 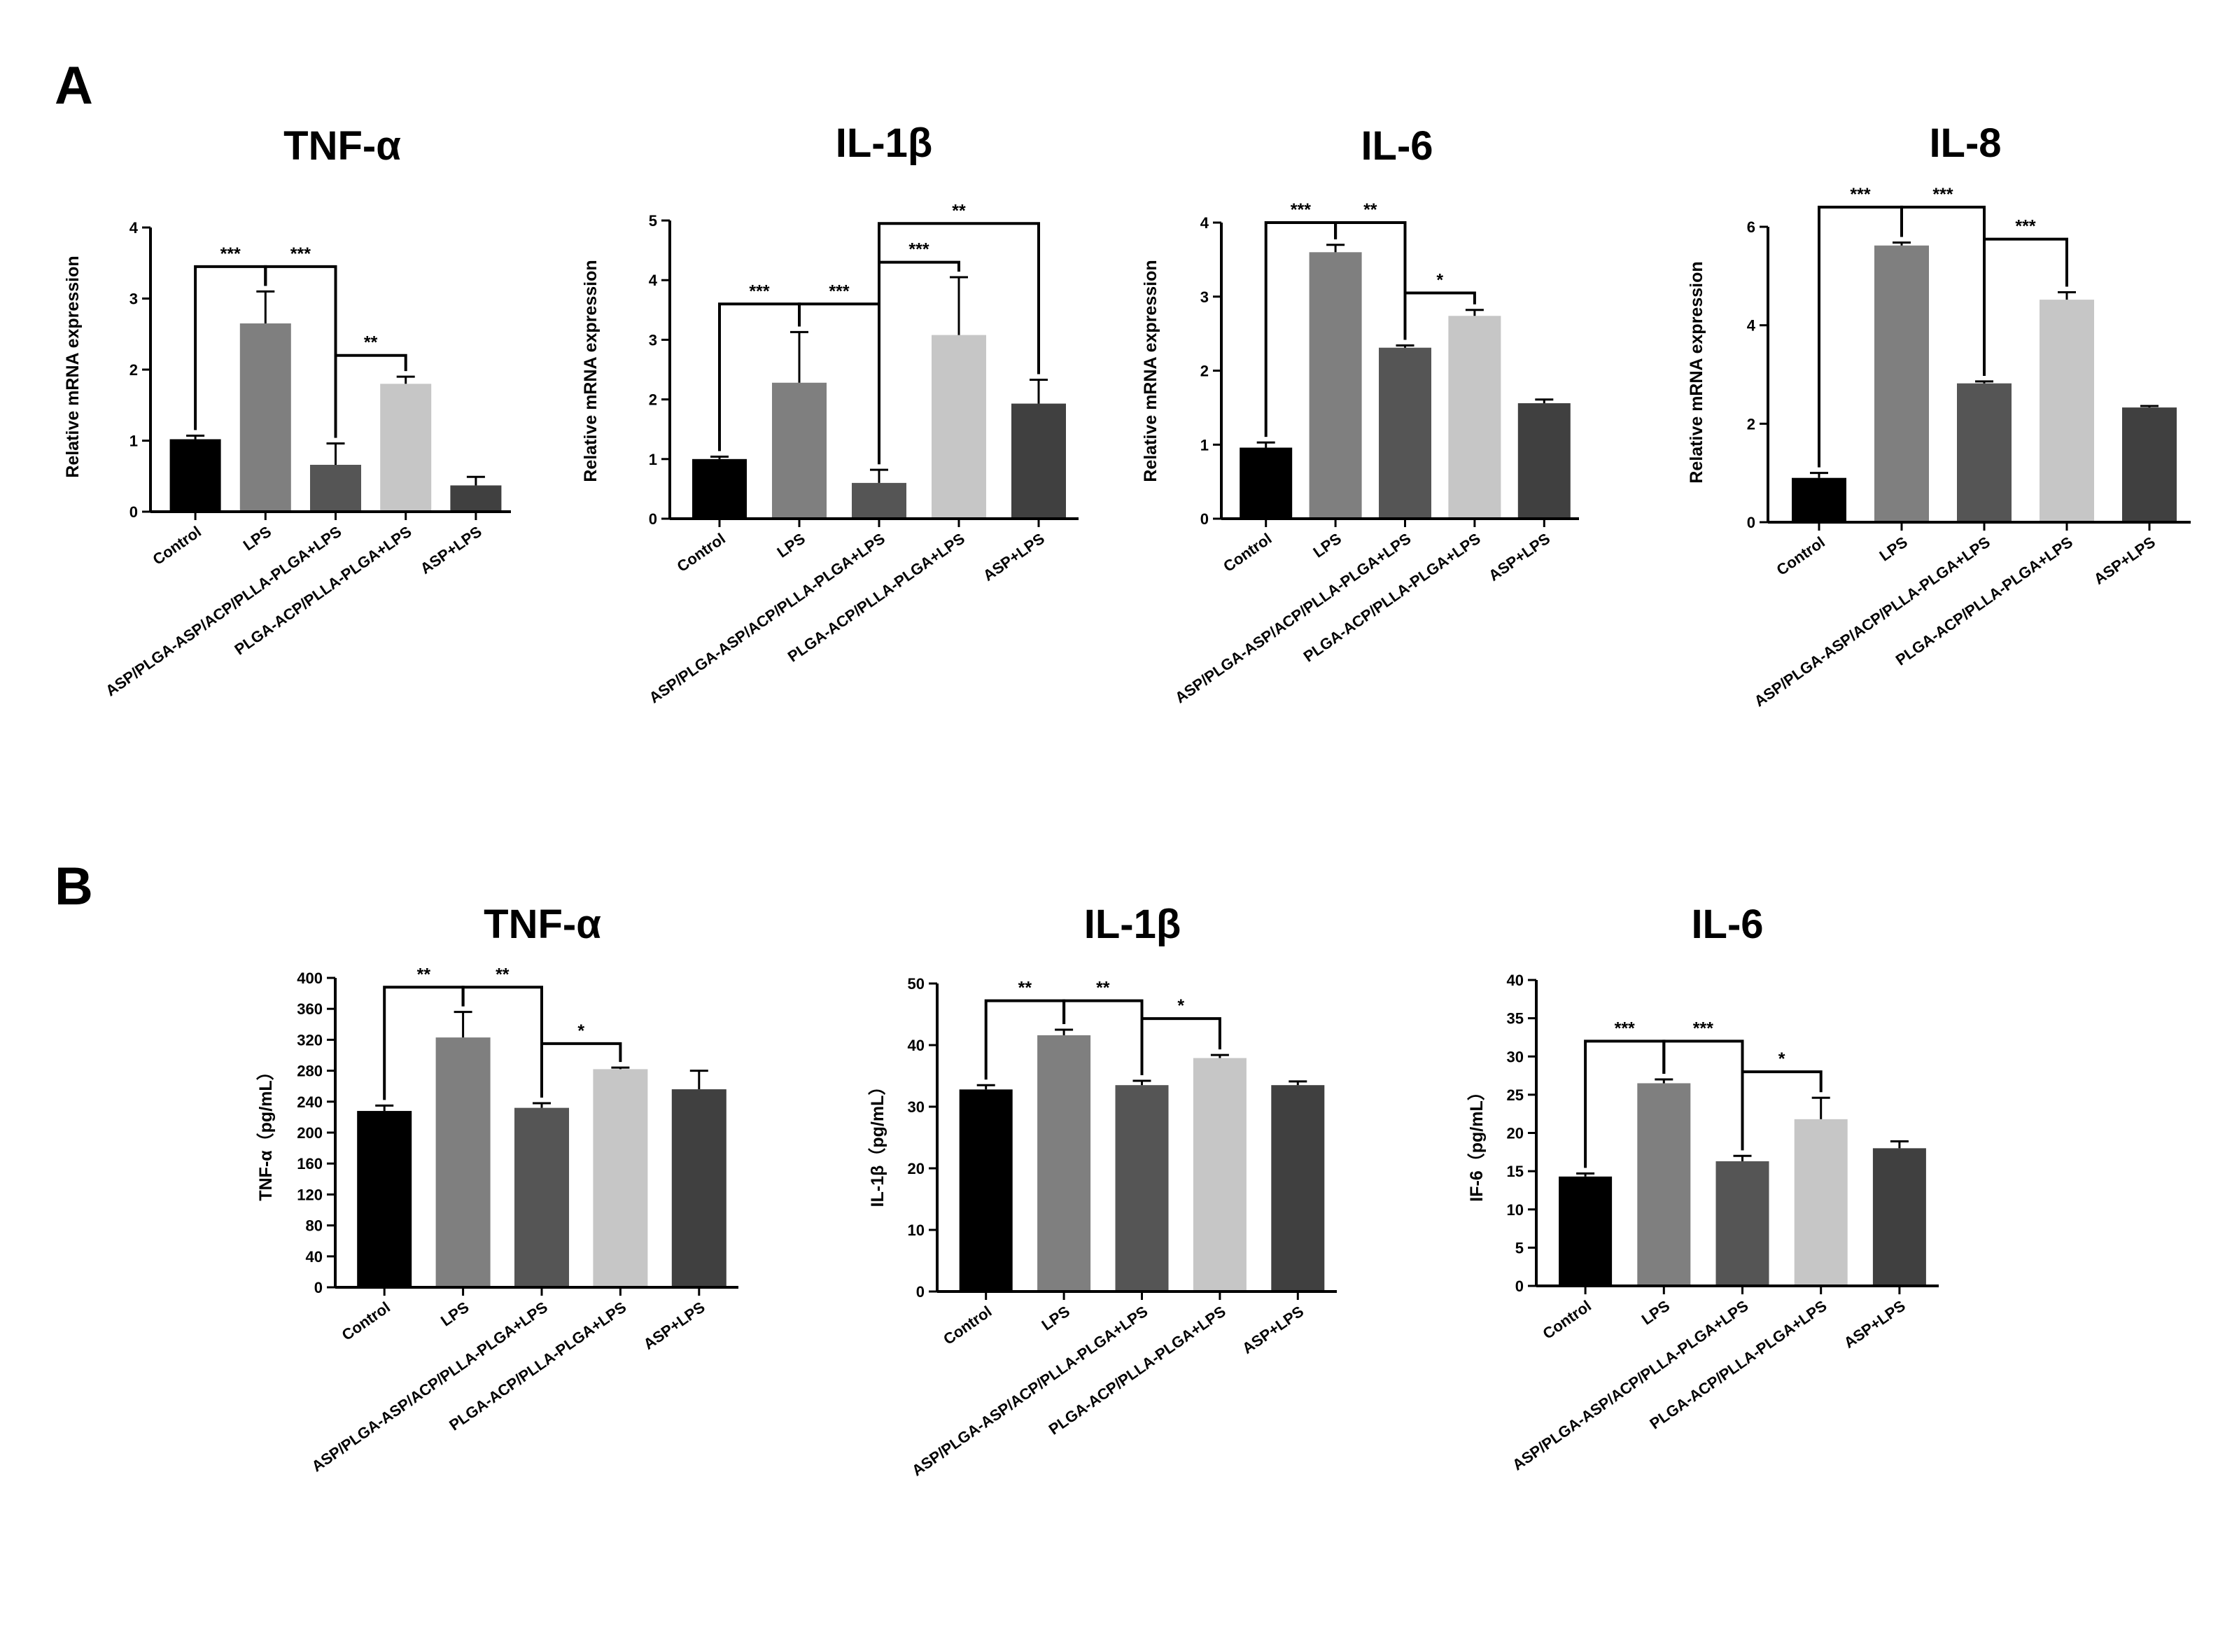 What do you see at coordinates (1515, 1095) in the screenshot?
I see `y-tick-label-5: 25` at bounding box center [1515, 1095].